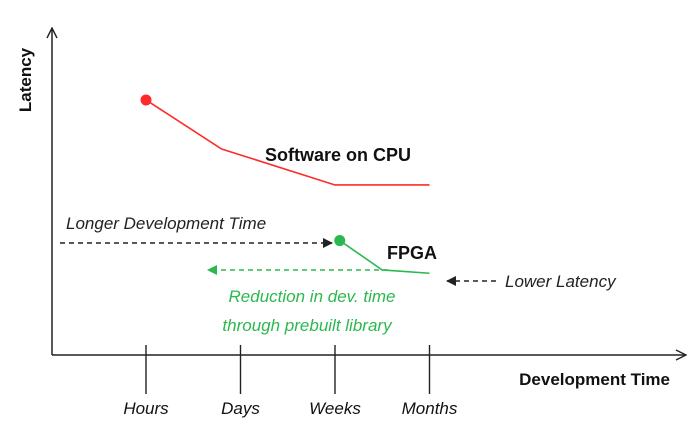 This screenshot has width=700, height=434. Describe the element at coordinates (287, 142) in the screenshot. I see `series-line-cpu` at that location.